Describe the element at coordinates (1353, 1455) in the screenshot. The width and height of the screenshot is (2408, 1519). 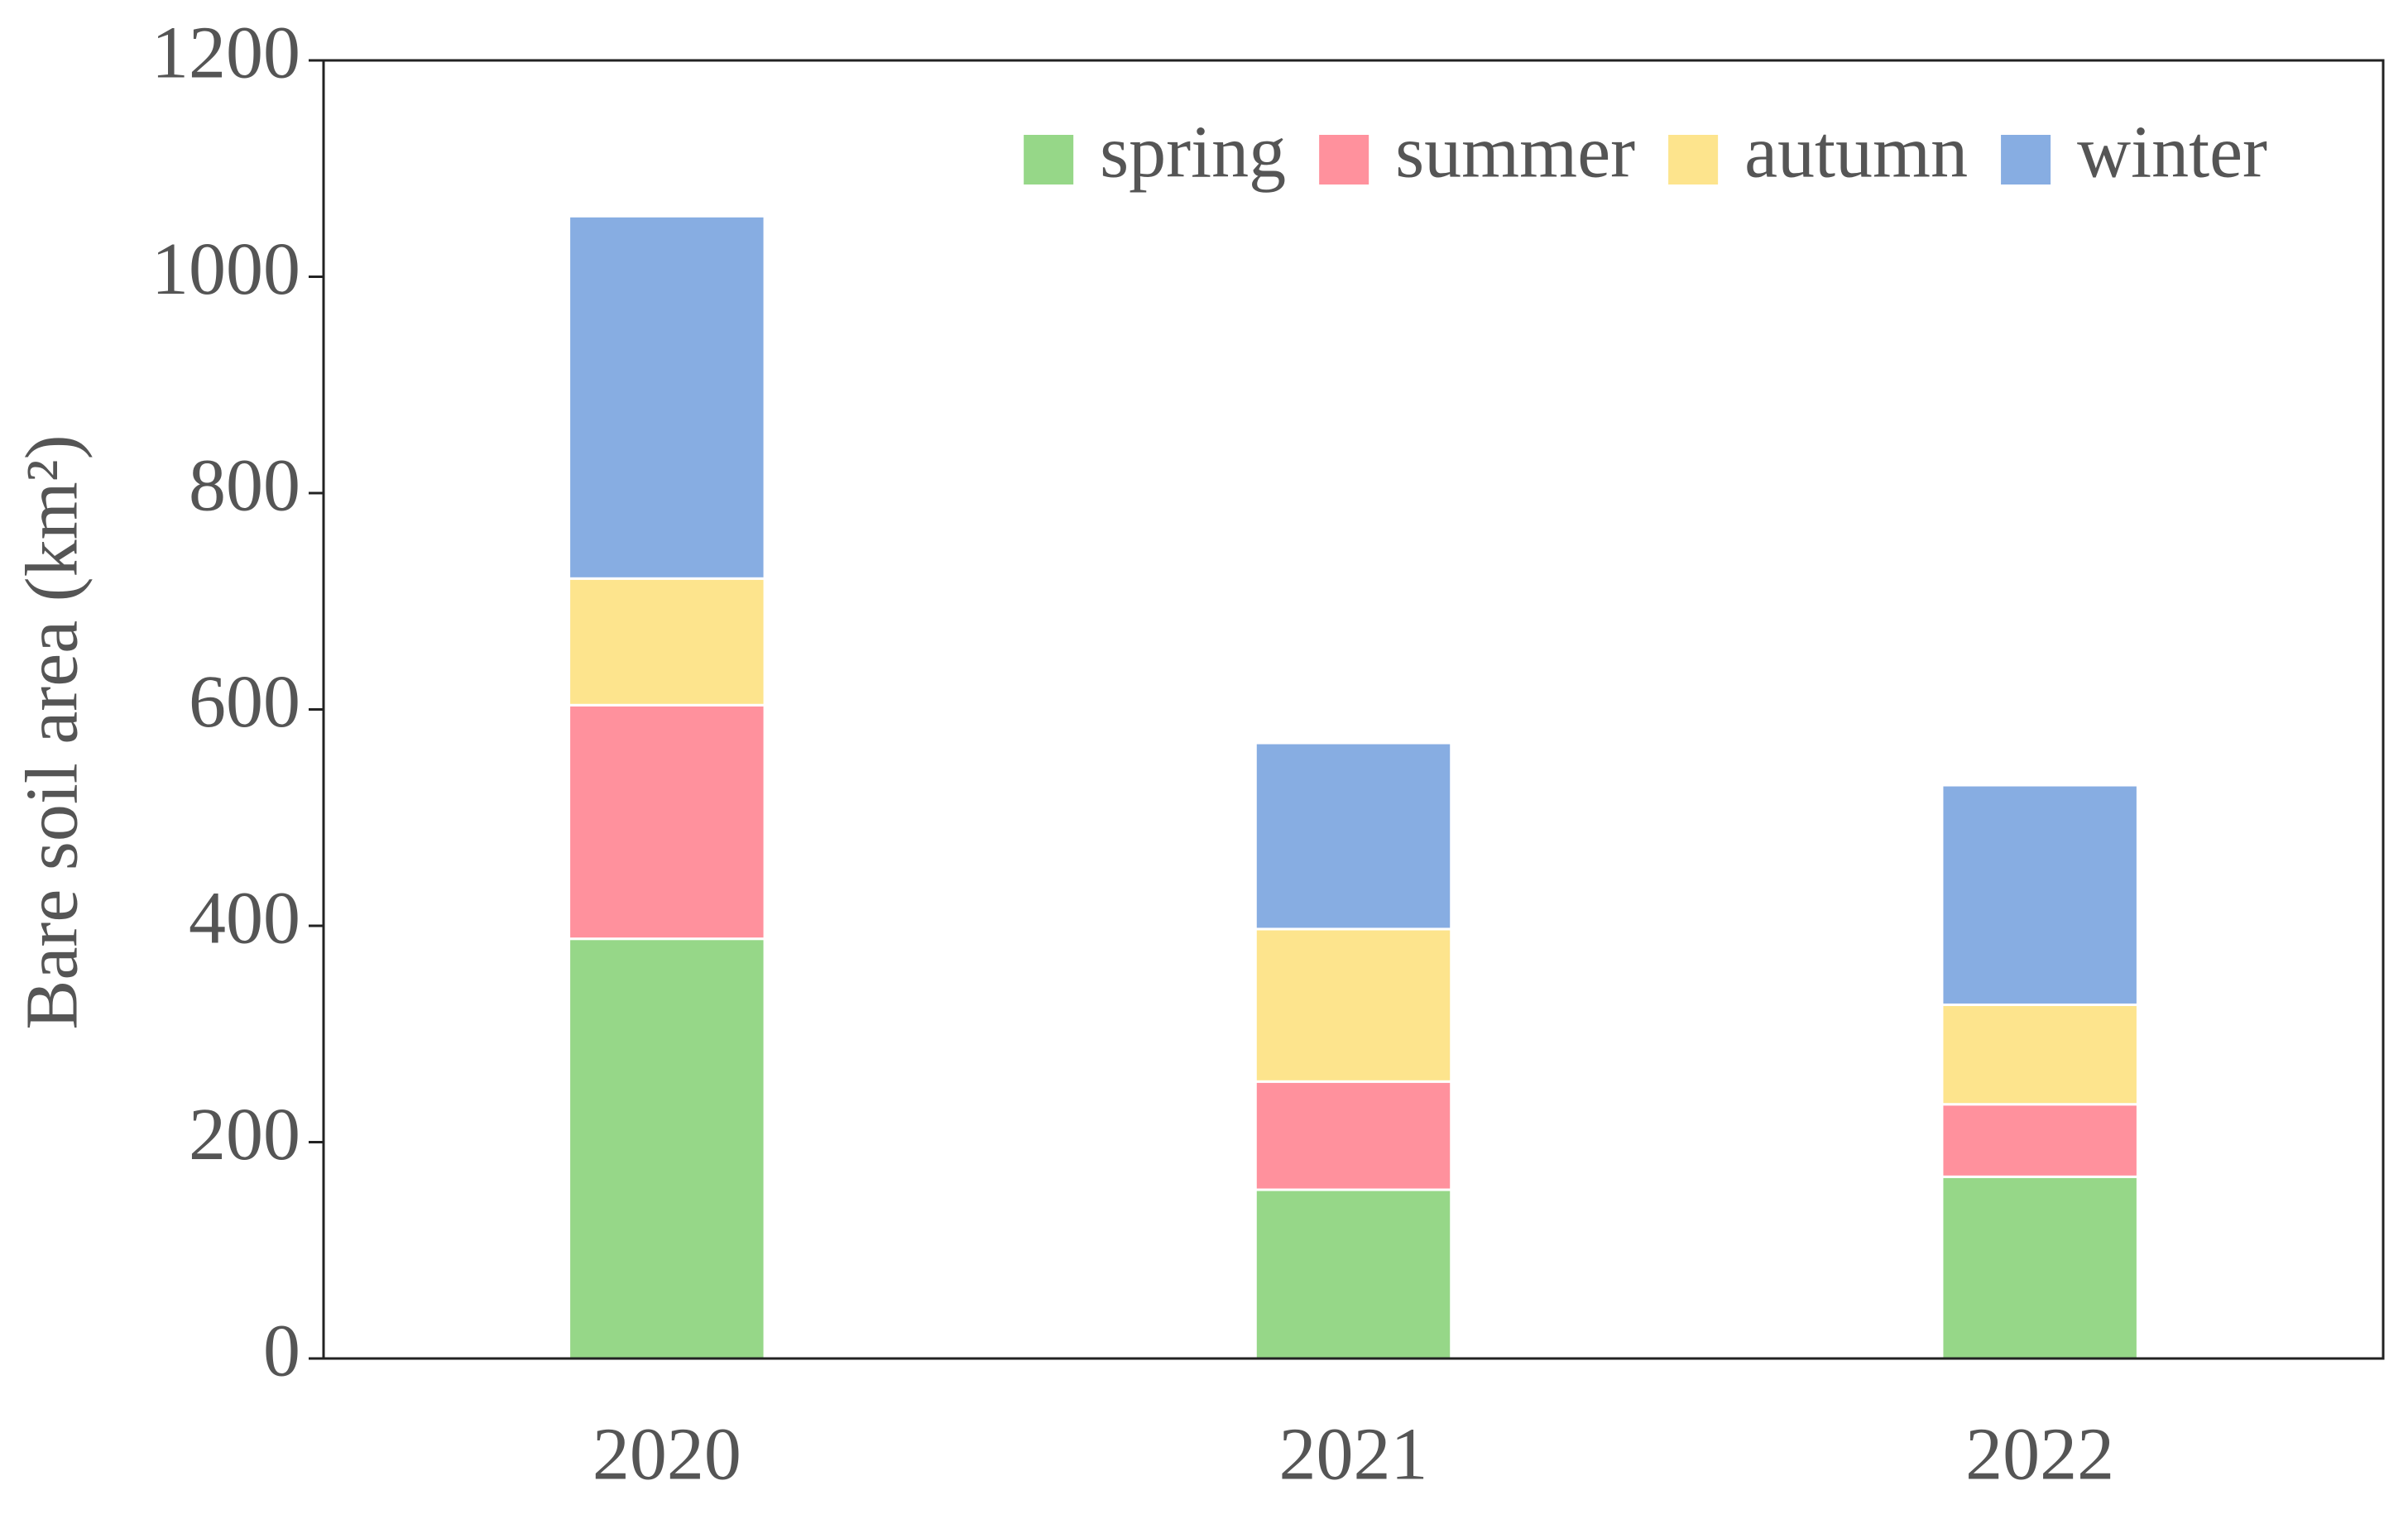
I see `x-tick-label: 2021` at that location.